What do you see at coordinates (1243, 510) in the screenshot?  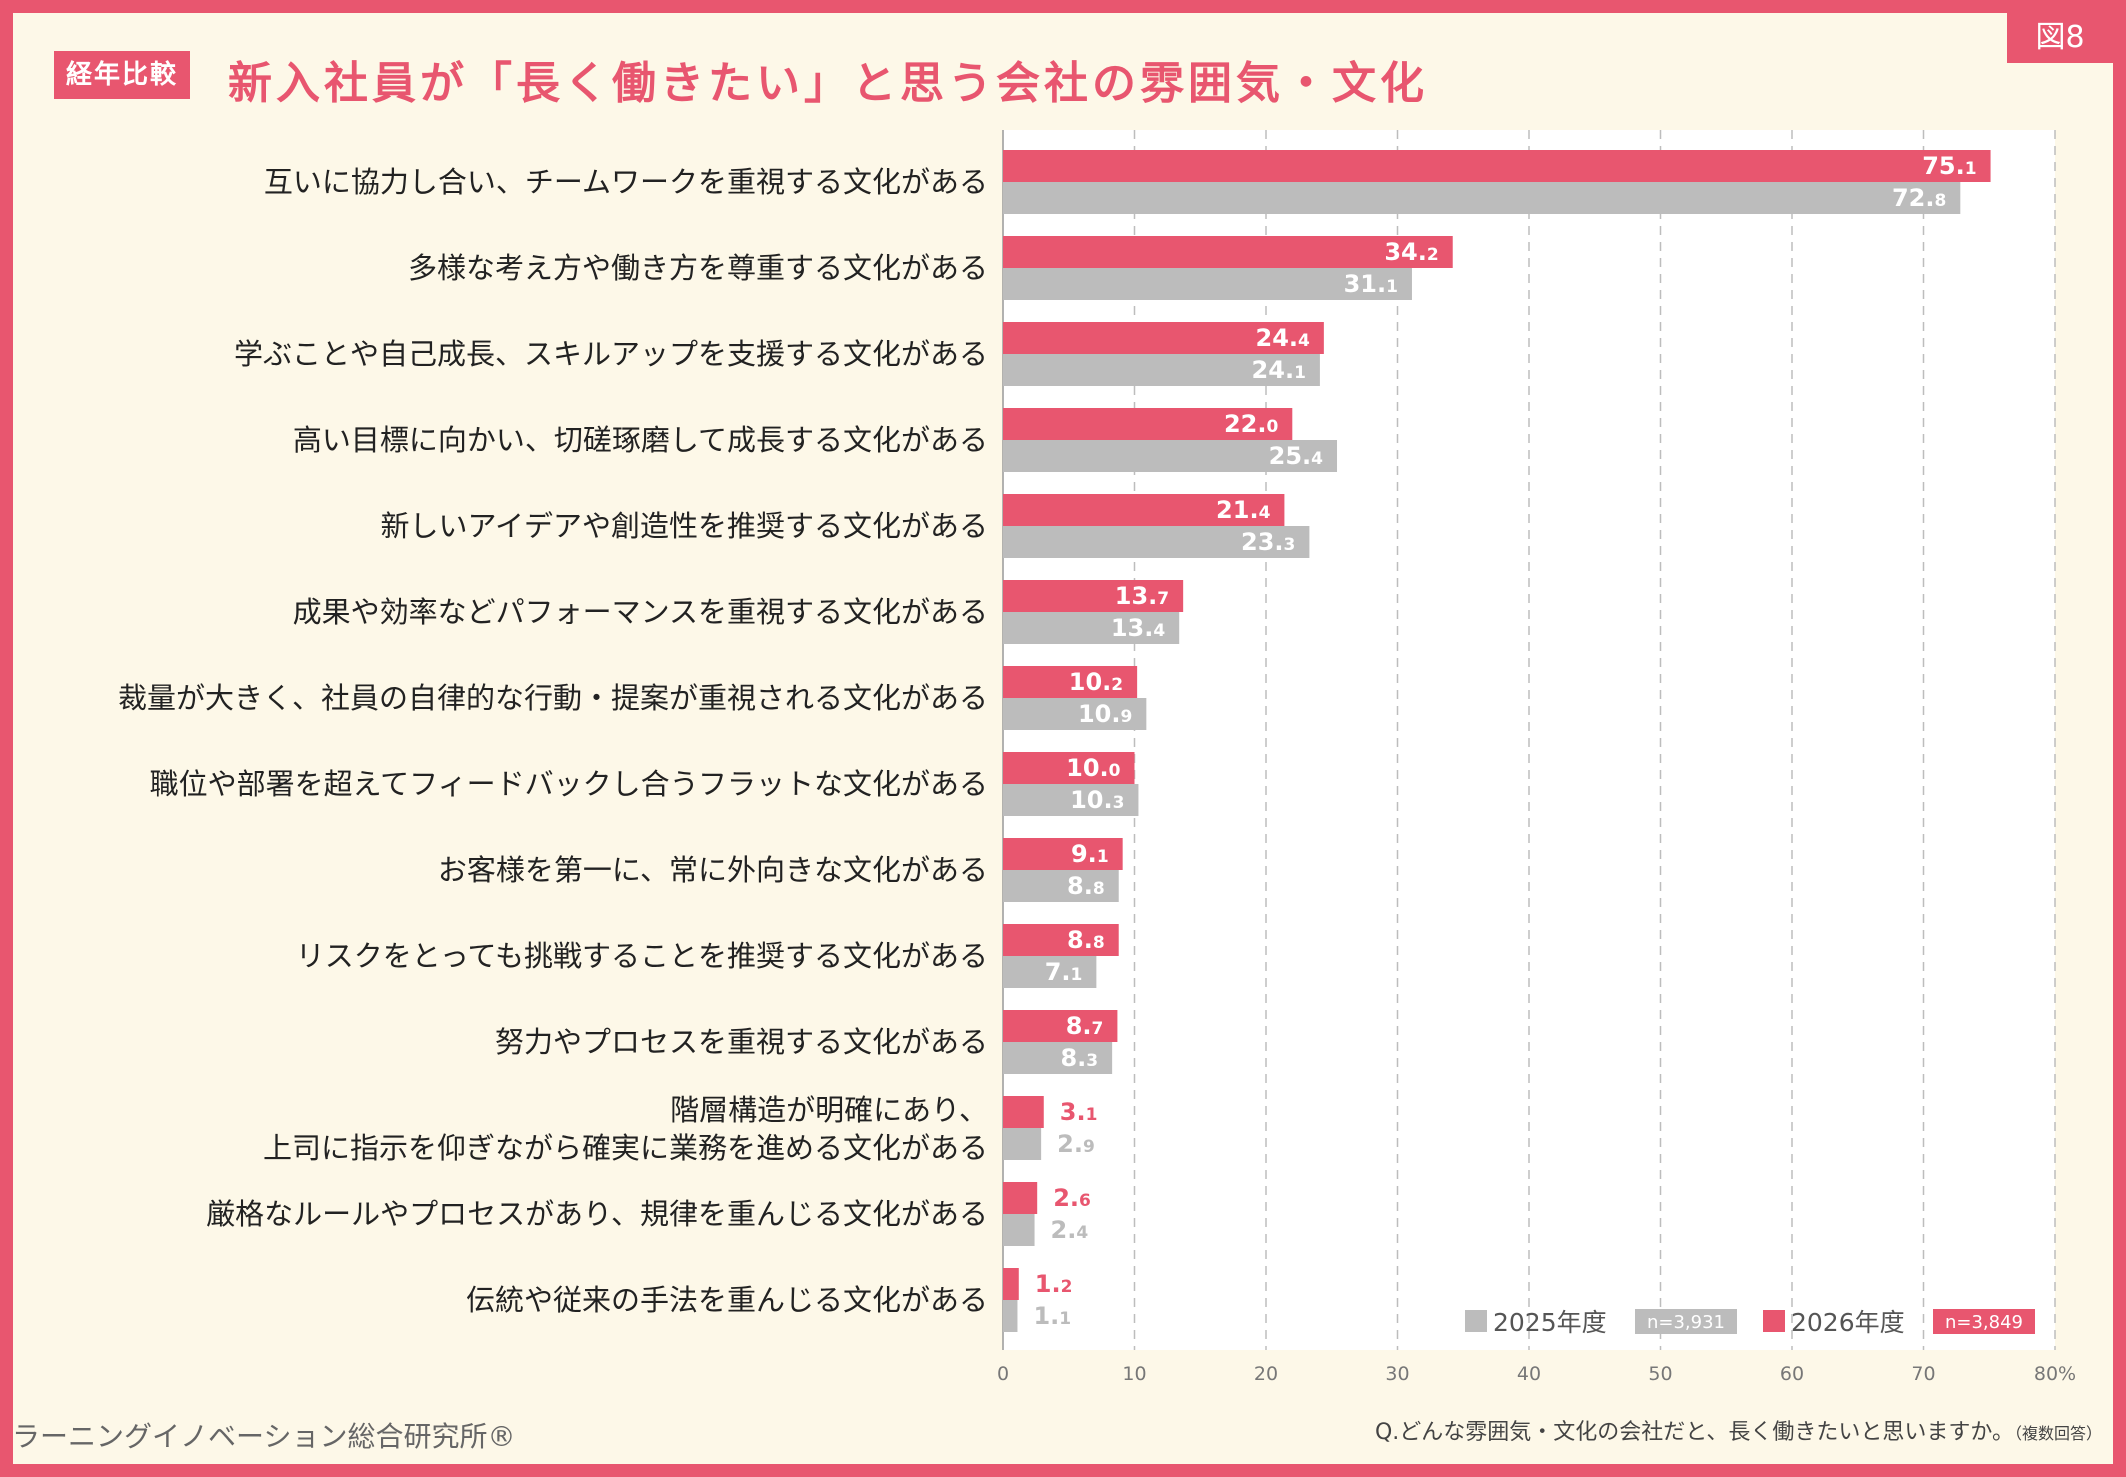 I see `data-label: 21.4` at bounding box center [1243, 510].